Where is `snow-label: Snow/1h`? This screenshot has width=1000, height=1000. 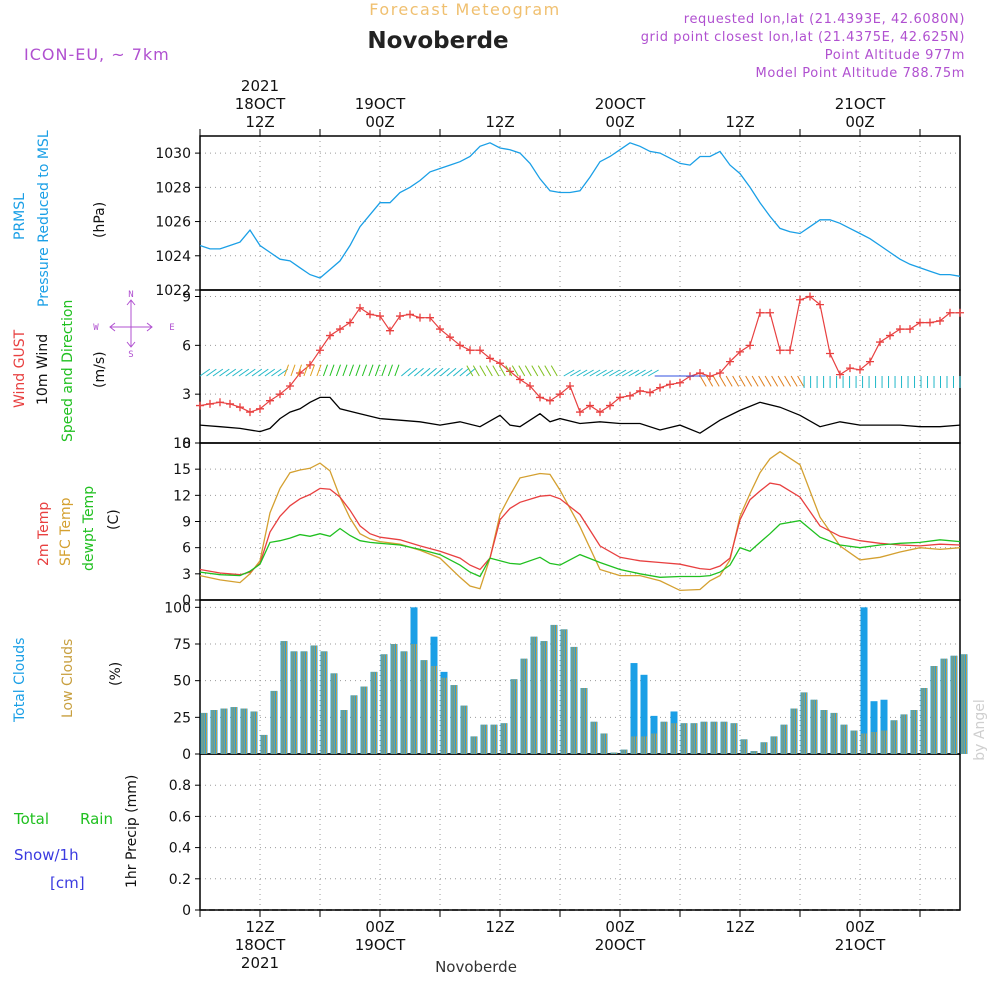
snow-label: Snow/1h is located at coordinates (46, 855).